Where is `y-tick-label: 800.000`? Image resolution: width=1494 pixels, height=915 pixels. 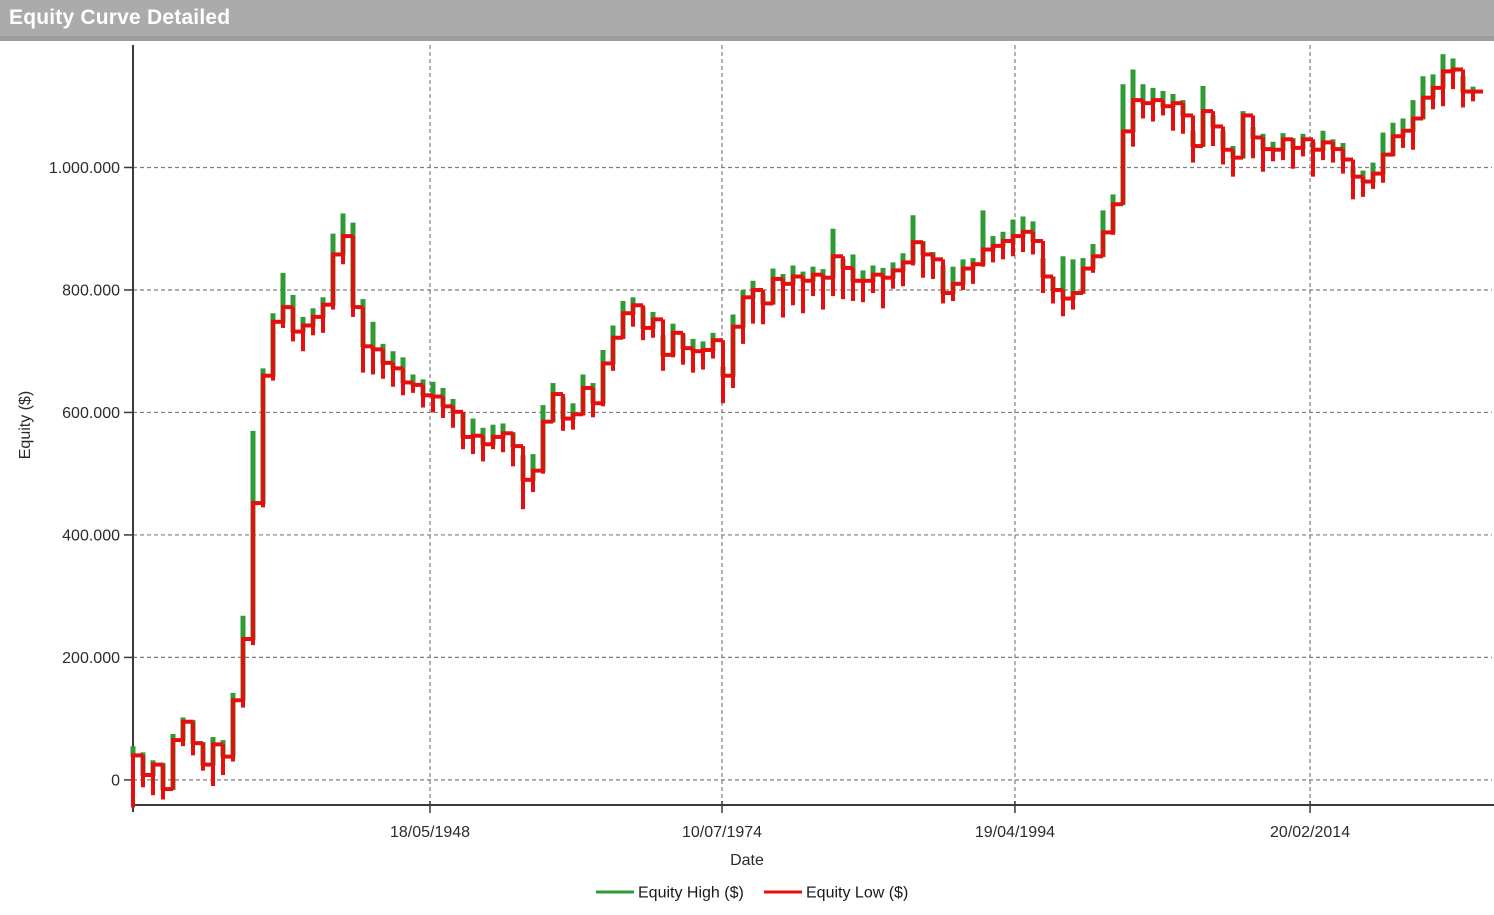 y-tick-label: 800.000 is located at coordinates (91, 290).